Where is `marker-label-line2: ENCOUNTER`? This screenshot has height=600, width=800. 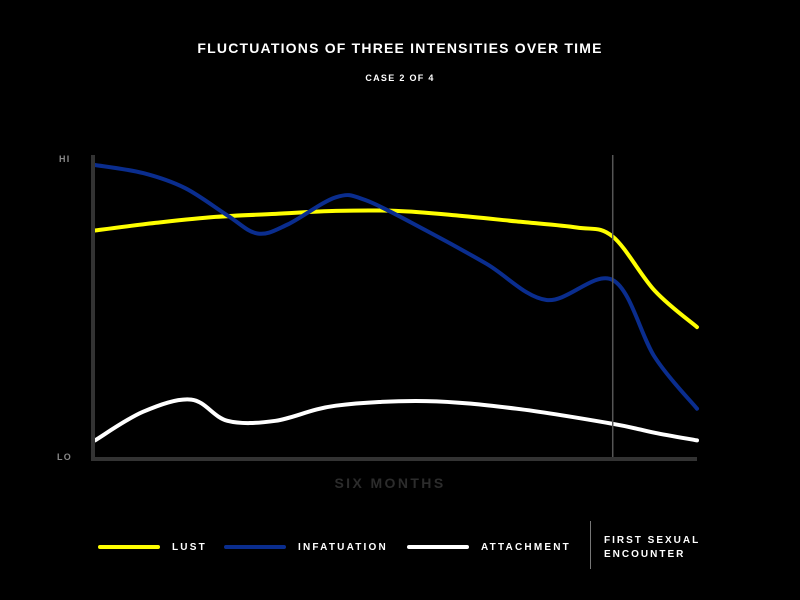 marker-label-line2: ENCOUNTER is located at coordinates (645, 554).